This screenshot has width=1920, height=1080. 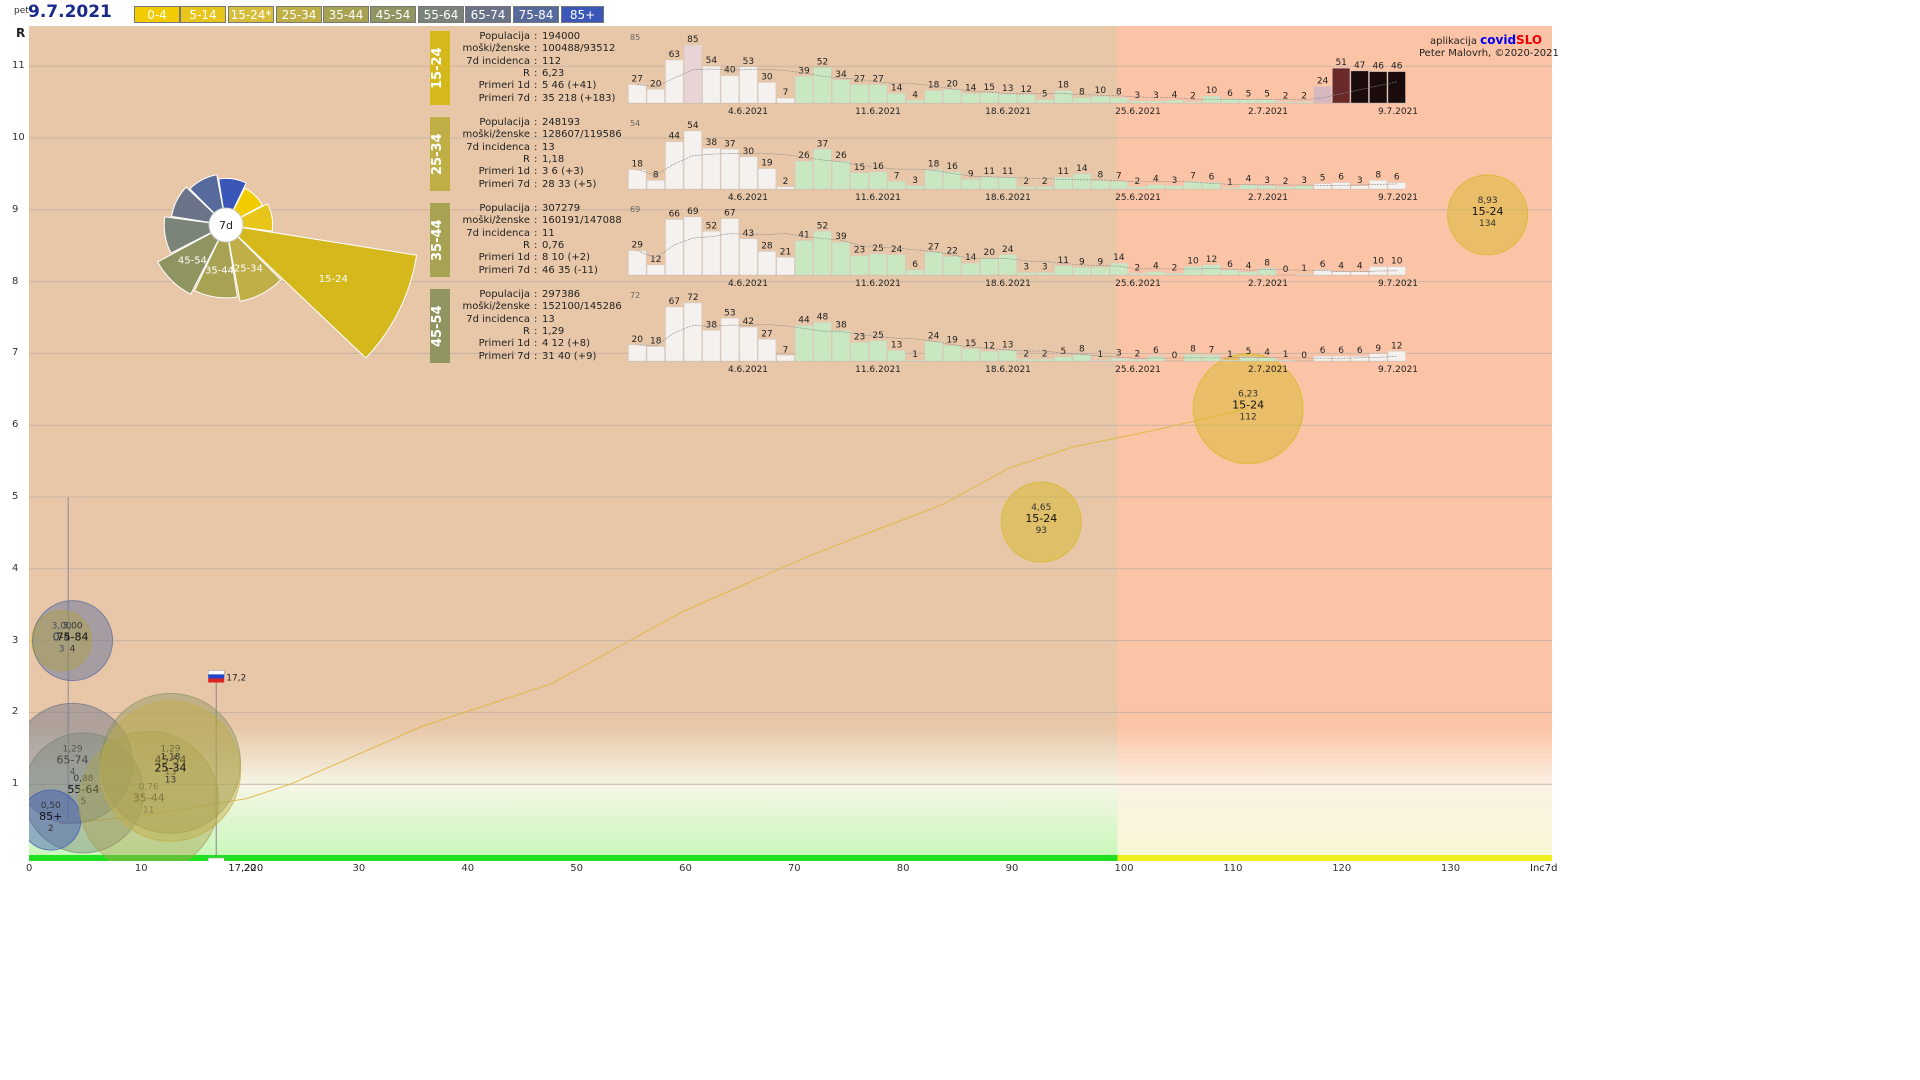 I want to click on age-button-35-44: 35-44, so click(x=346, y=14).